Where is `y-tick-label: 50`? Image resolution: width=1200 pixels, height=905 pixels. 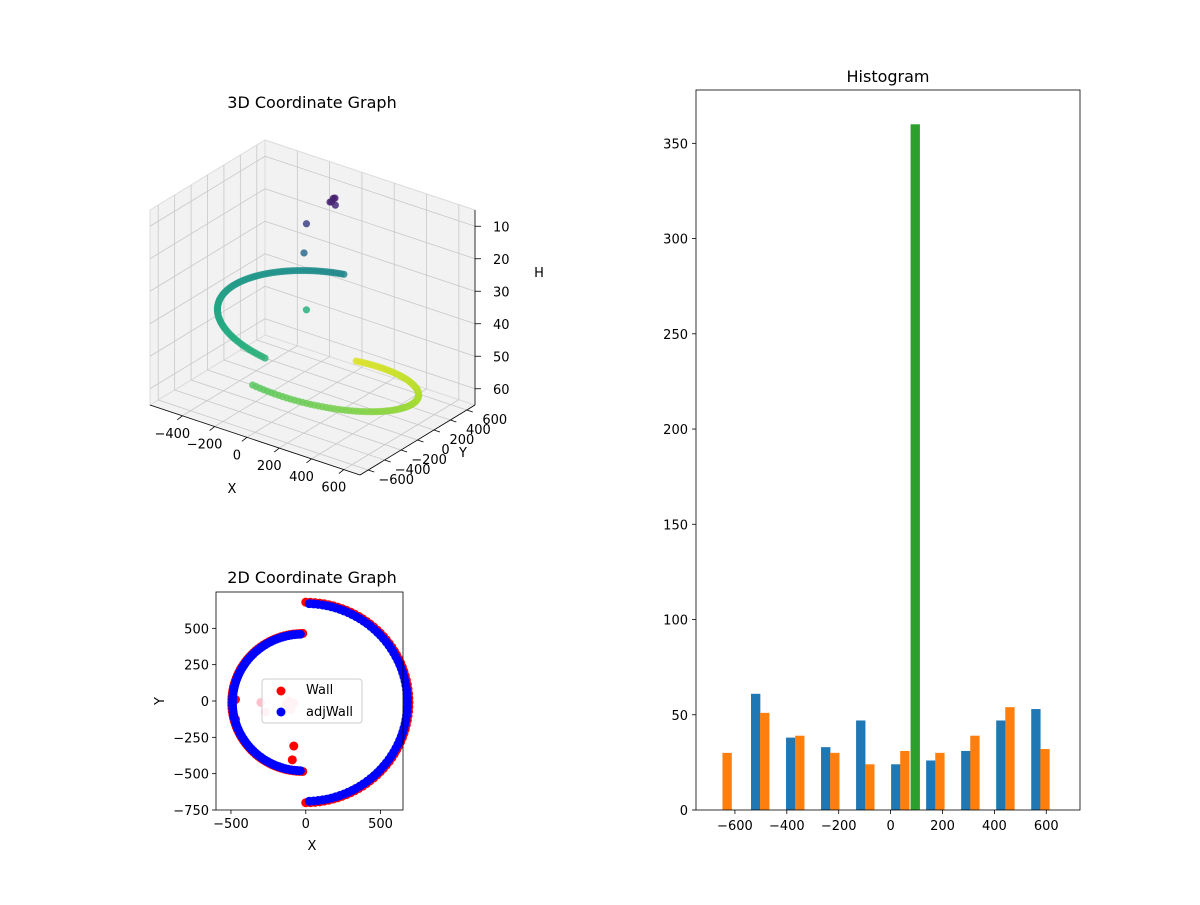 y-tick-label: 50 is located at coordinates (679, 716).